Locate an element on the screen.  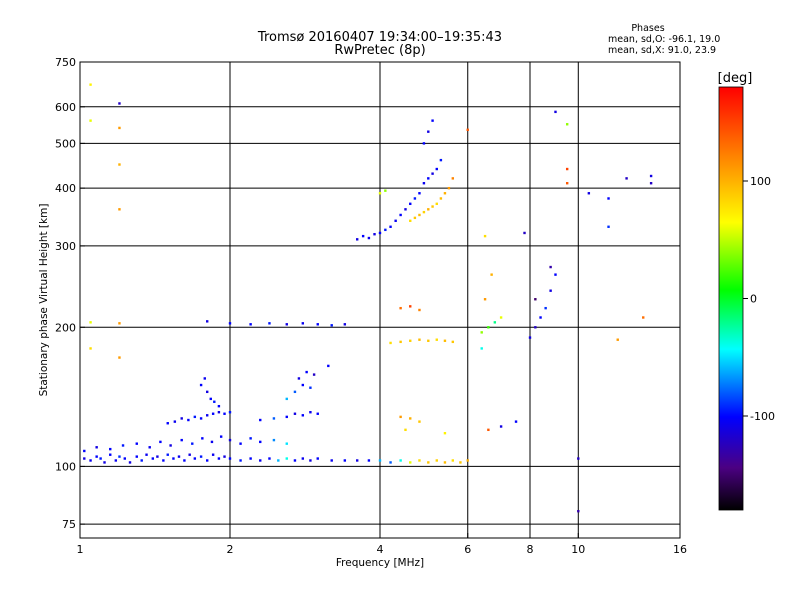
x-tick-label: 1 is located at coordinates (80, 549).